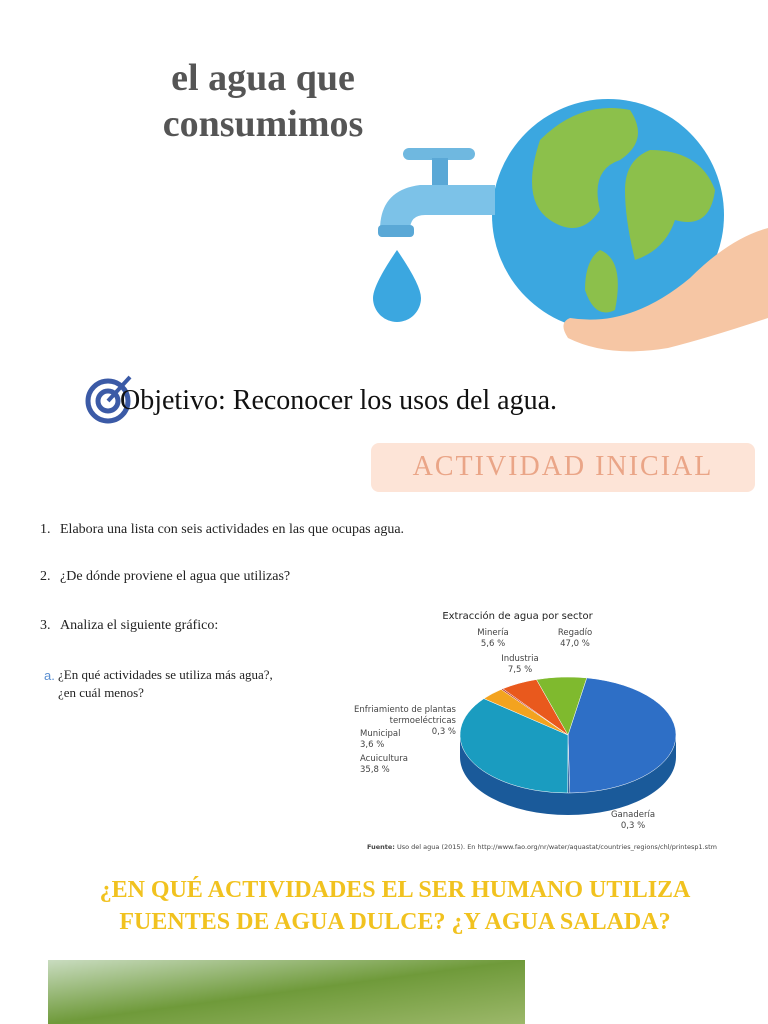  I want to click on category-label: Regadío, so click(575, 633).